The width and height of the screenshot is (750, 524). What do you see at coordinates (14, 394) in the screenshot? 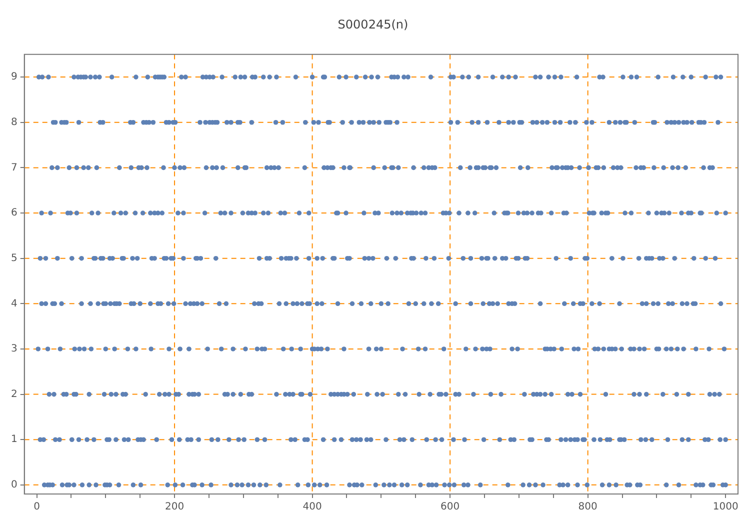
I see `y-tick-label: 2` at bounding box center [14, 394].